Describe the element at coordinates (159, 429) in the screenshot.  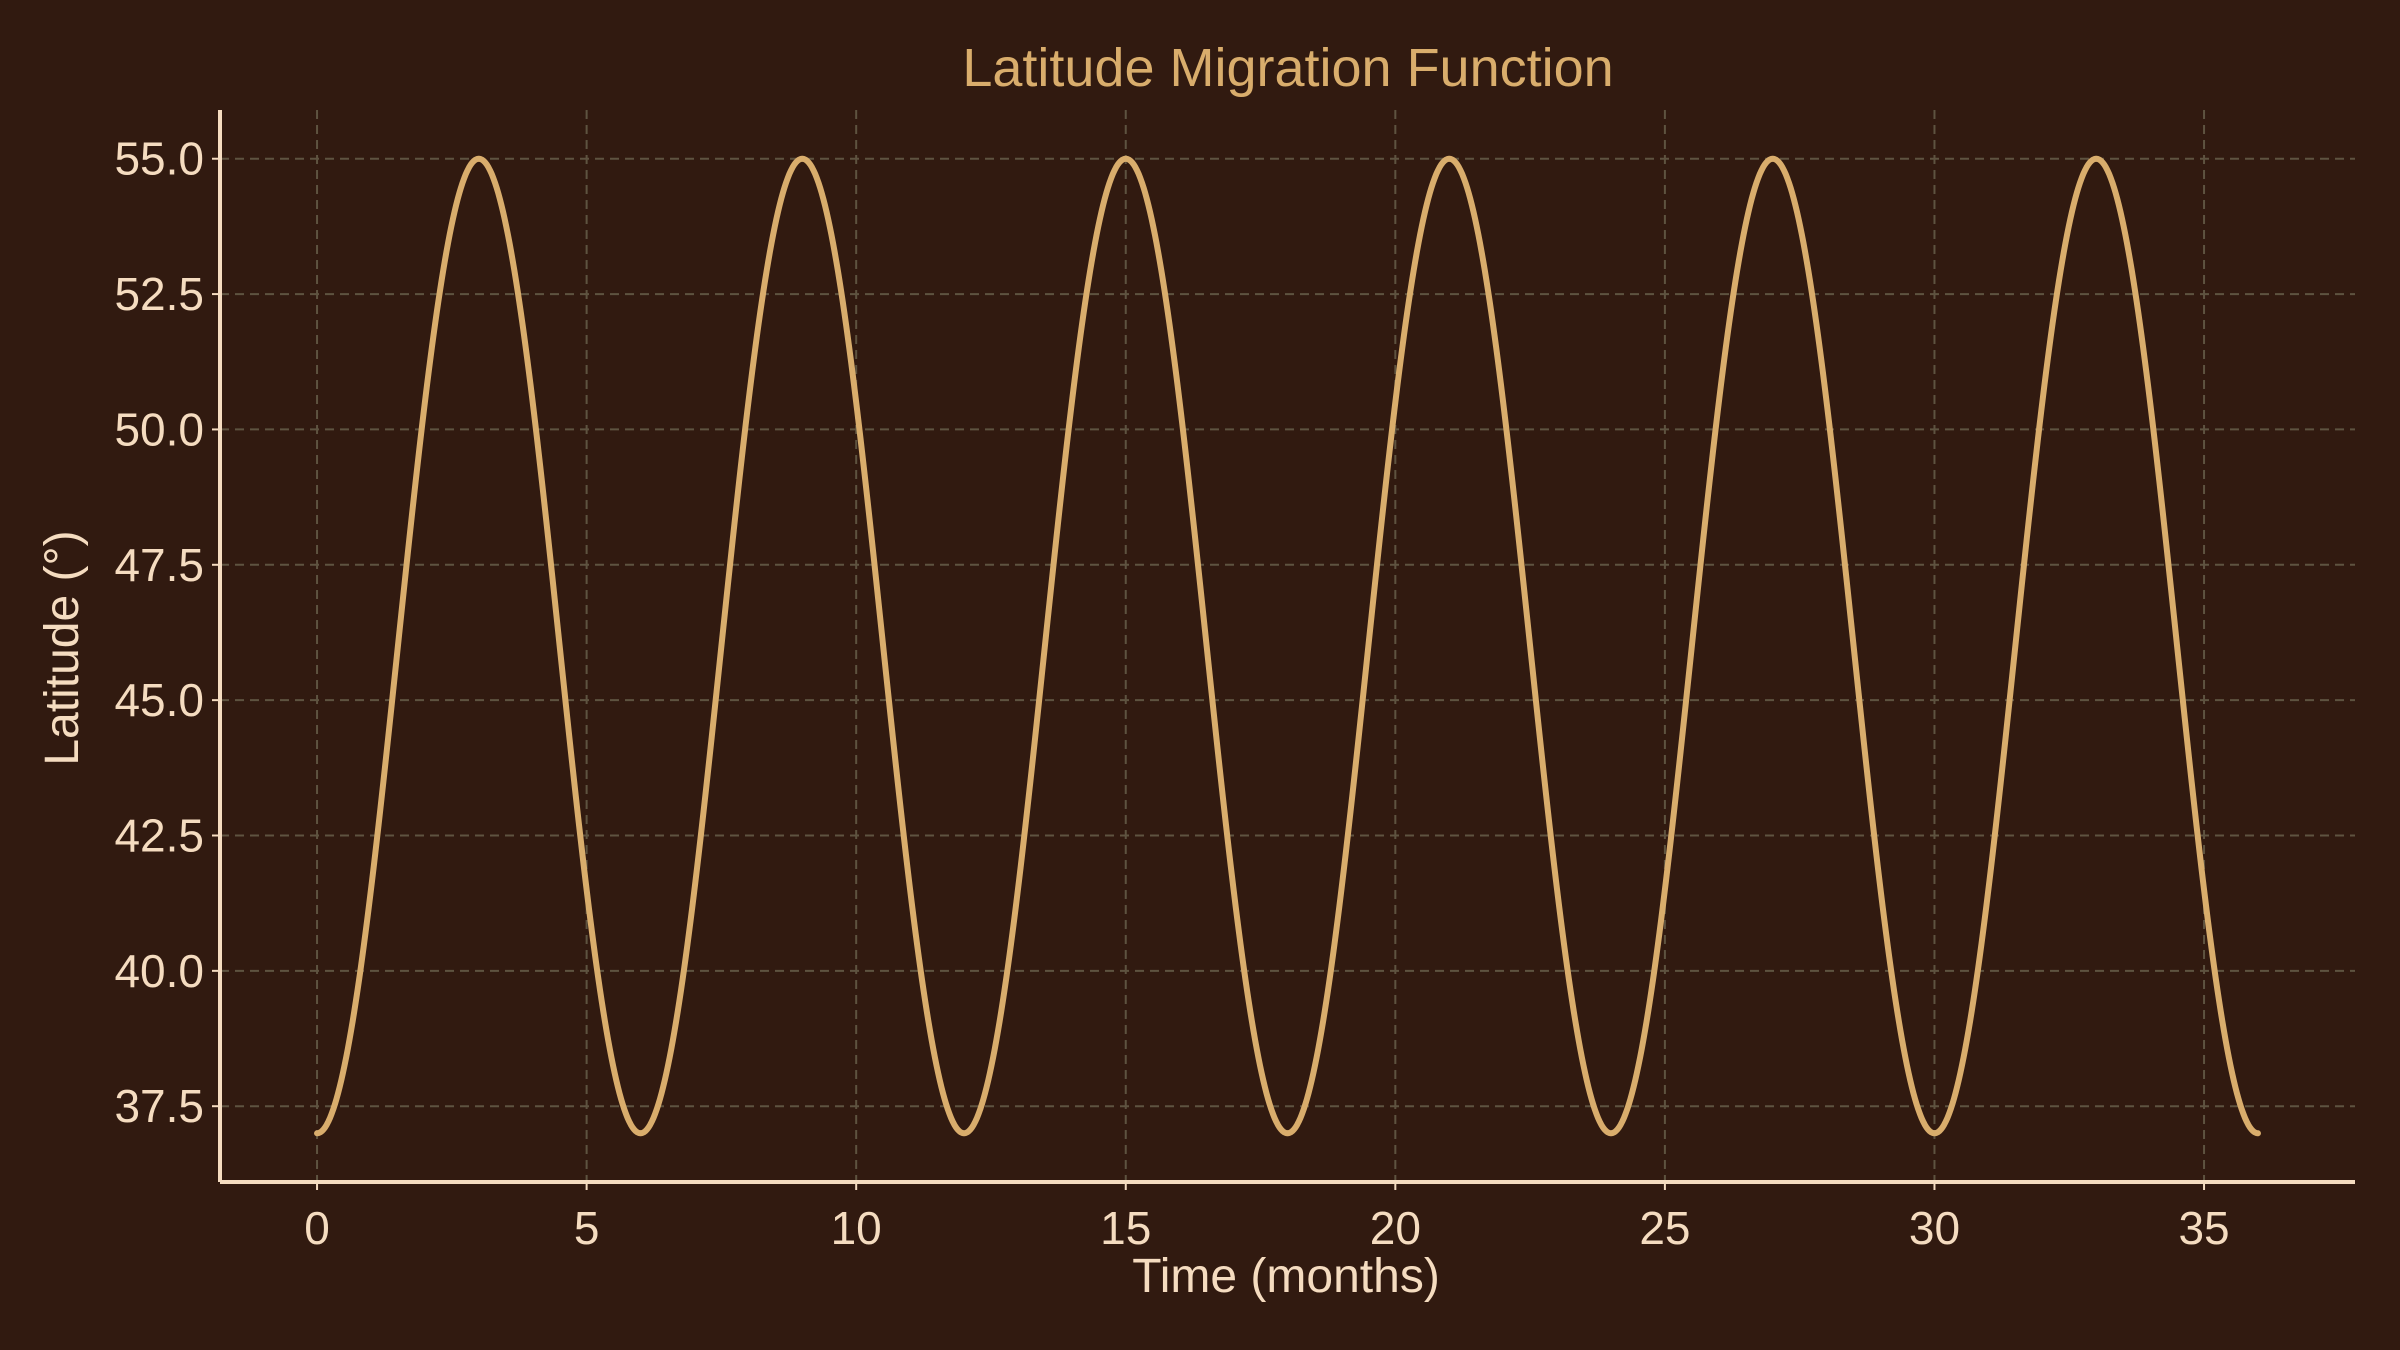
I see `y-tick-label: 50.0` at that location.